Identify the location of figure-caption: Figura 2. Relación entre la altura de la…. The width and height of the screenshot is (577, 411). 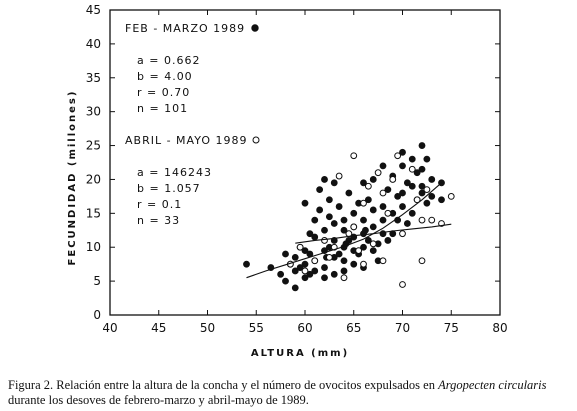
(292, 393).